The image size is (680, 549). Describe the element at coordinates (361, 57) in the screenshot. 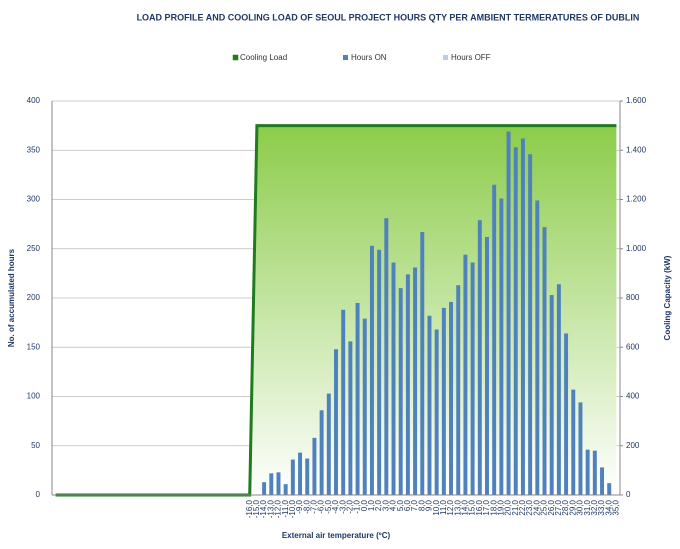

I see `legend: Cooling Load Hours ON Hours OFF` at that location.